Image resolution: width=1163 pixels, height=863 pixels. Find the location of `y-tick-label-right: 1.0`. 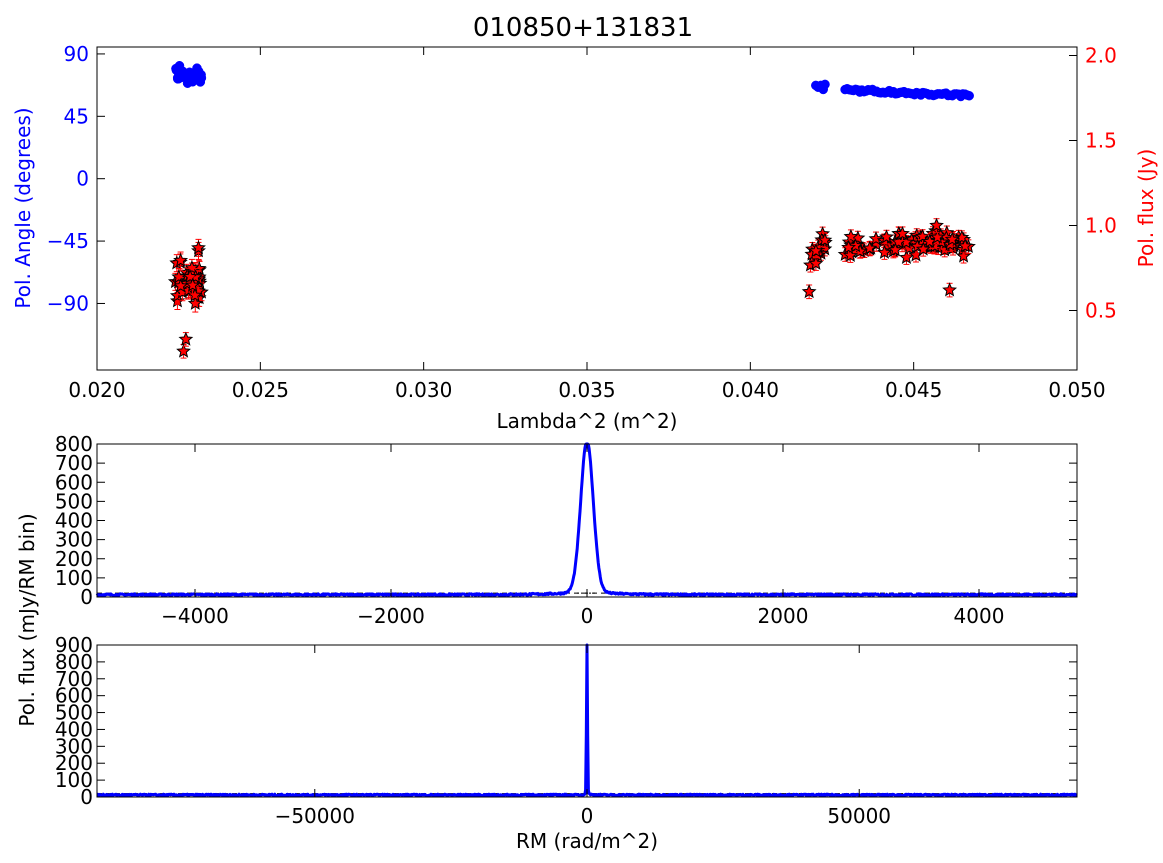

y-tick-label-right: 1.0 is located at coordinates (1101, 226).